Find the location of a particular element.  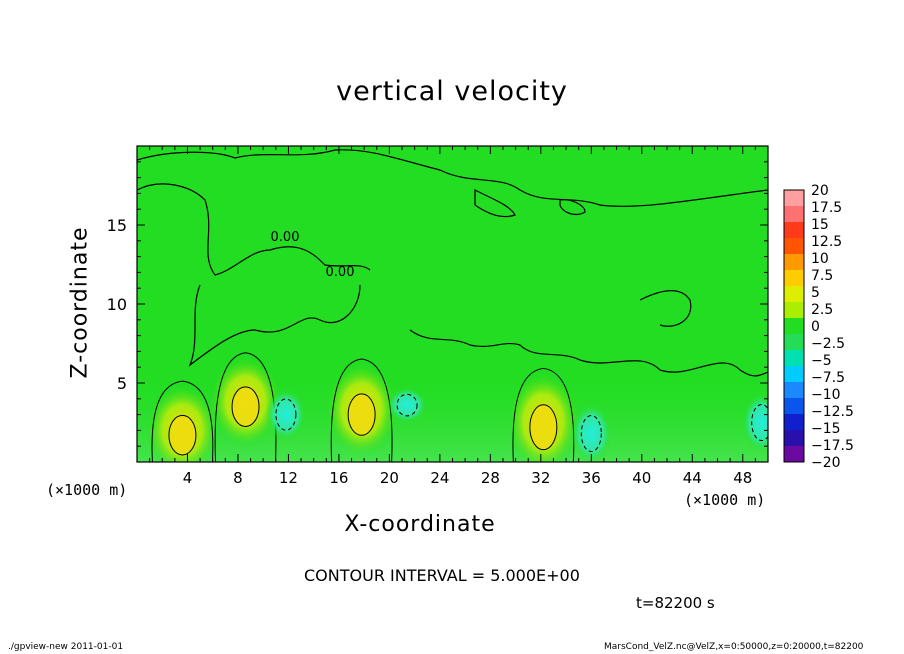

x-tick-label: 36 is located at coordinates (591, 478).